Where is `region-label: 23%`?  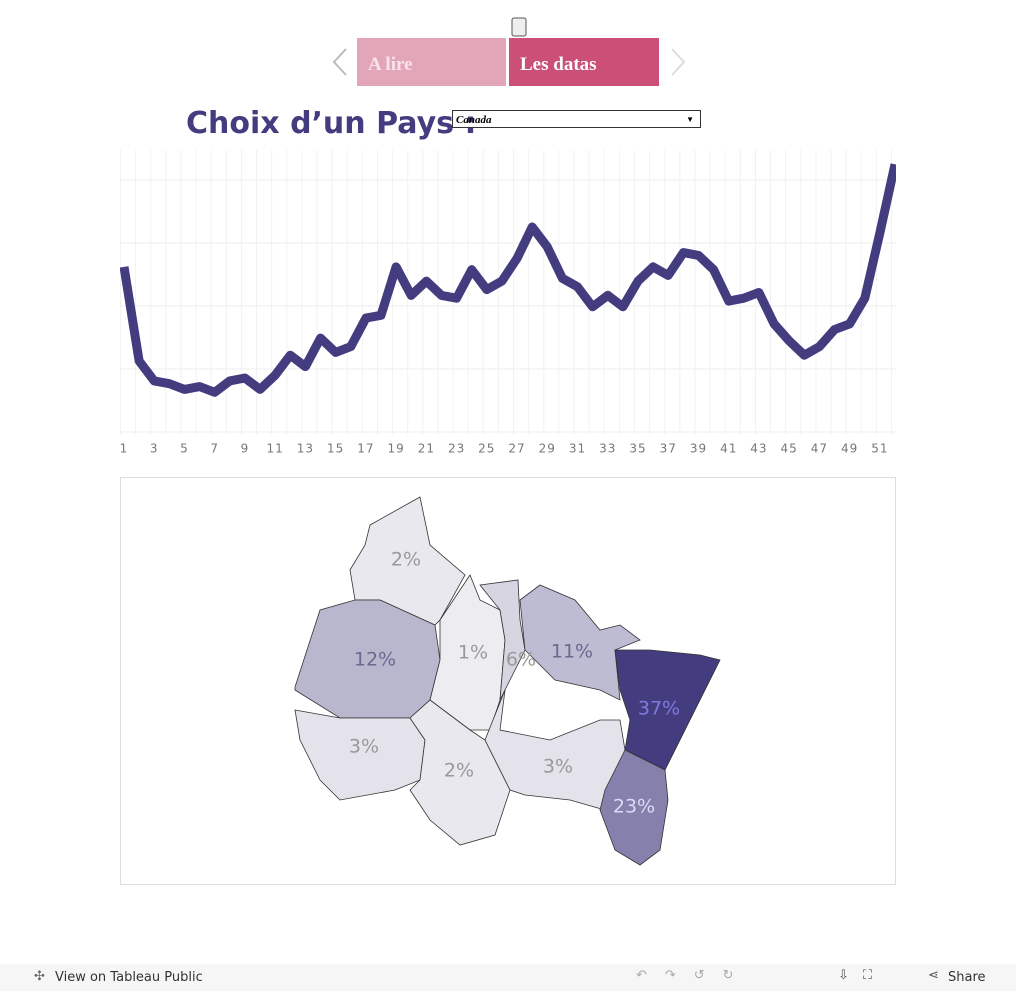
region-label: 23% is located at coordinates (634, 807).